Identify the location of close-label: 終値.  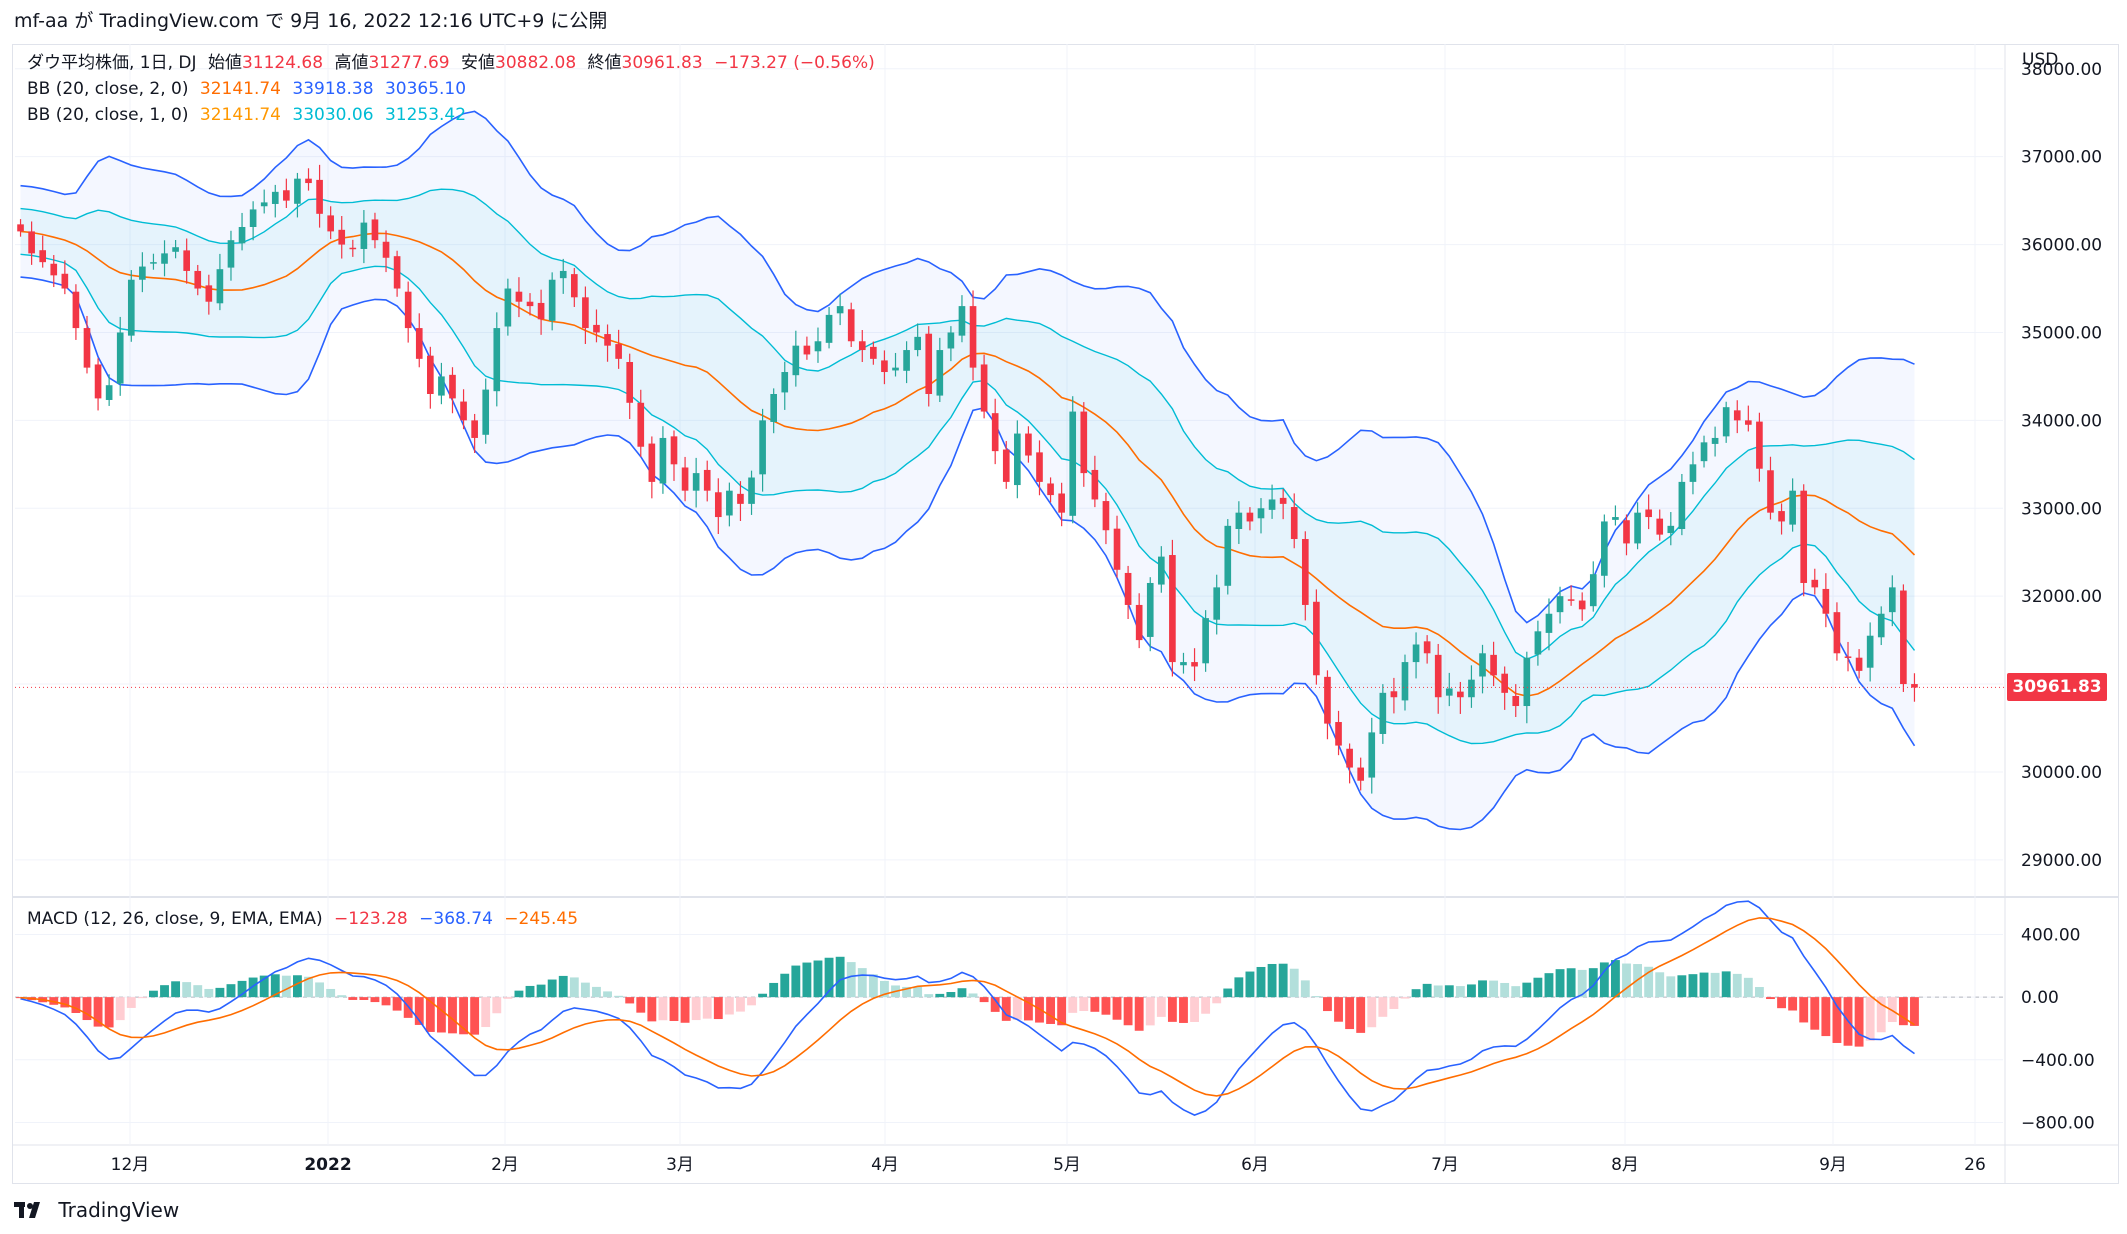
(604, 63).